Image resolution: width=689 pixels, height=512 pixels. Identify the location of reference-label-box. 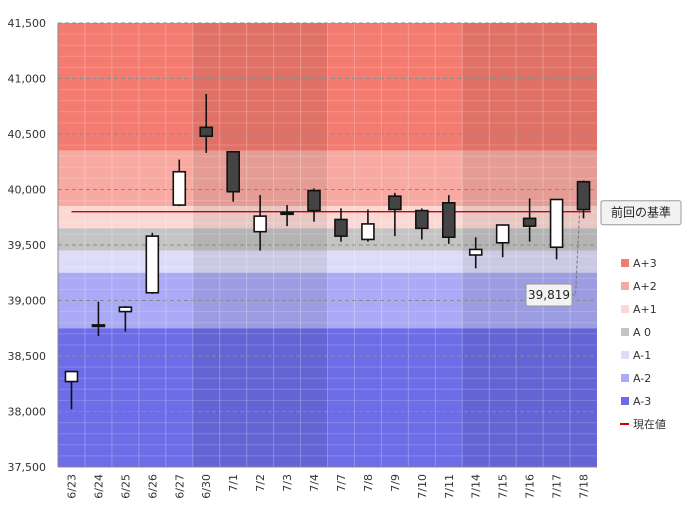
(641, 213).